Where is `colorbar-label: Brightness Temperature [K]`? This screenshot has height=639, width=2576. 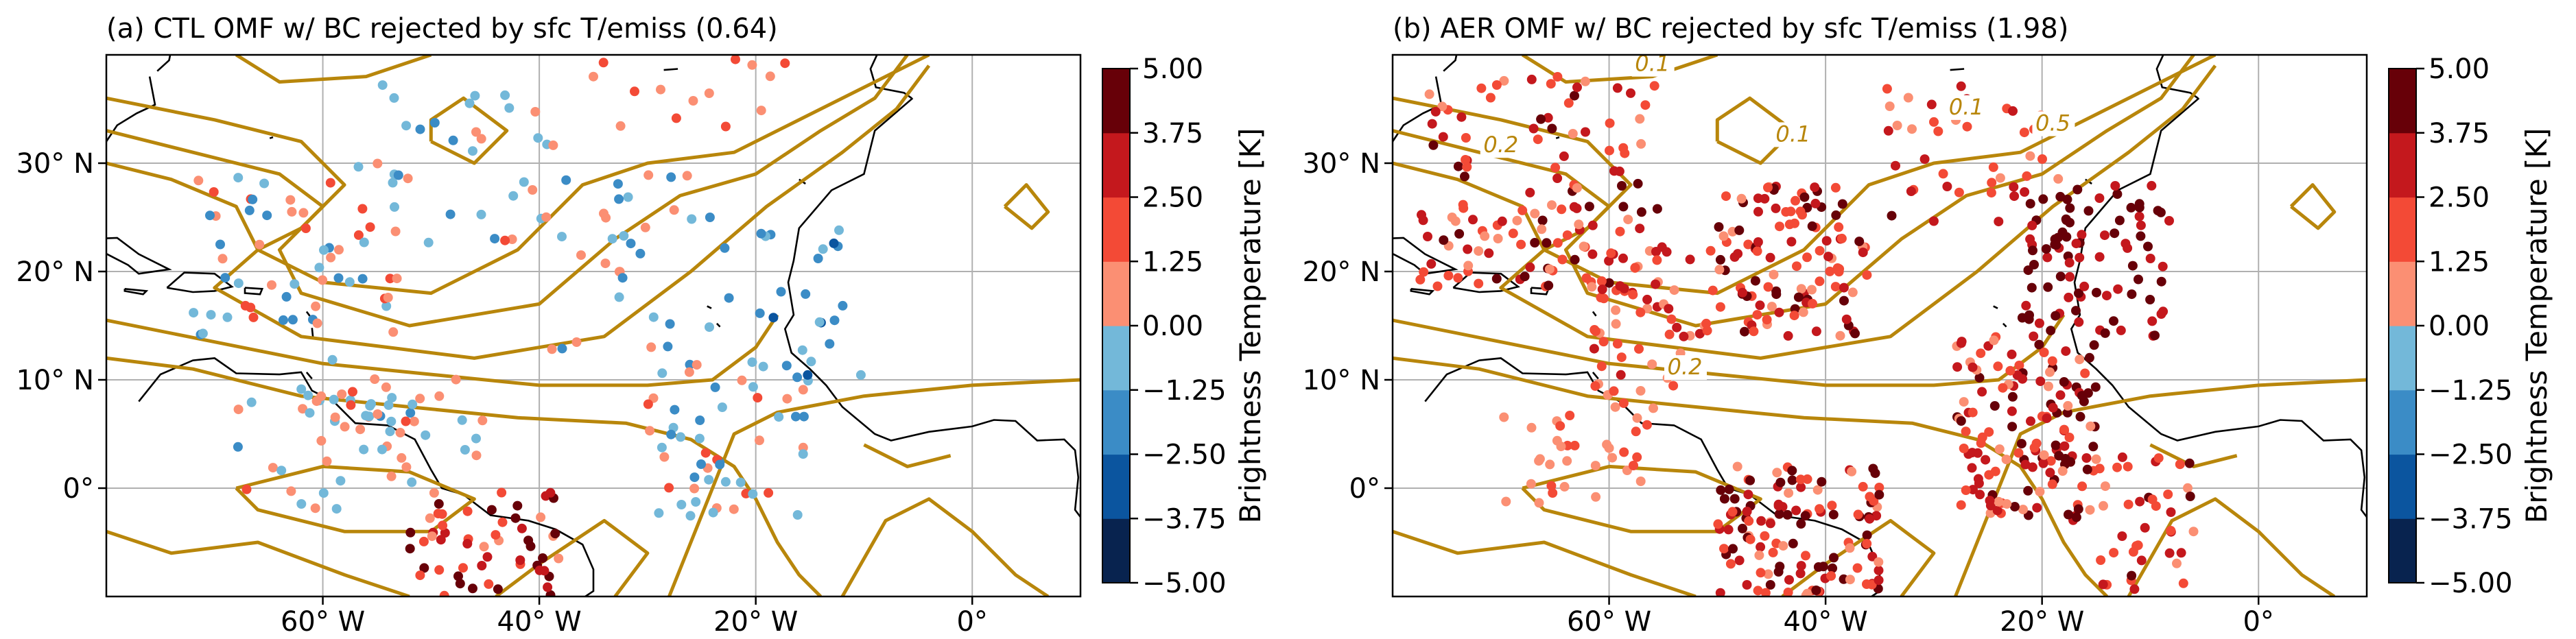 colorbar-label: Brightness Temperature [K] is located at coordinates (1250, 326).